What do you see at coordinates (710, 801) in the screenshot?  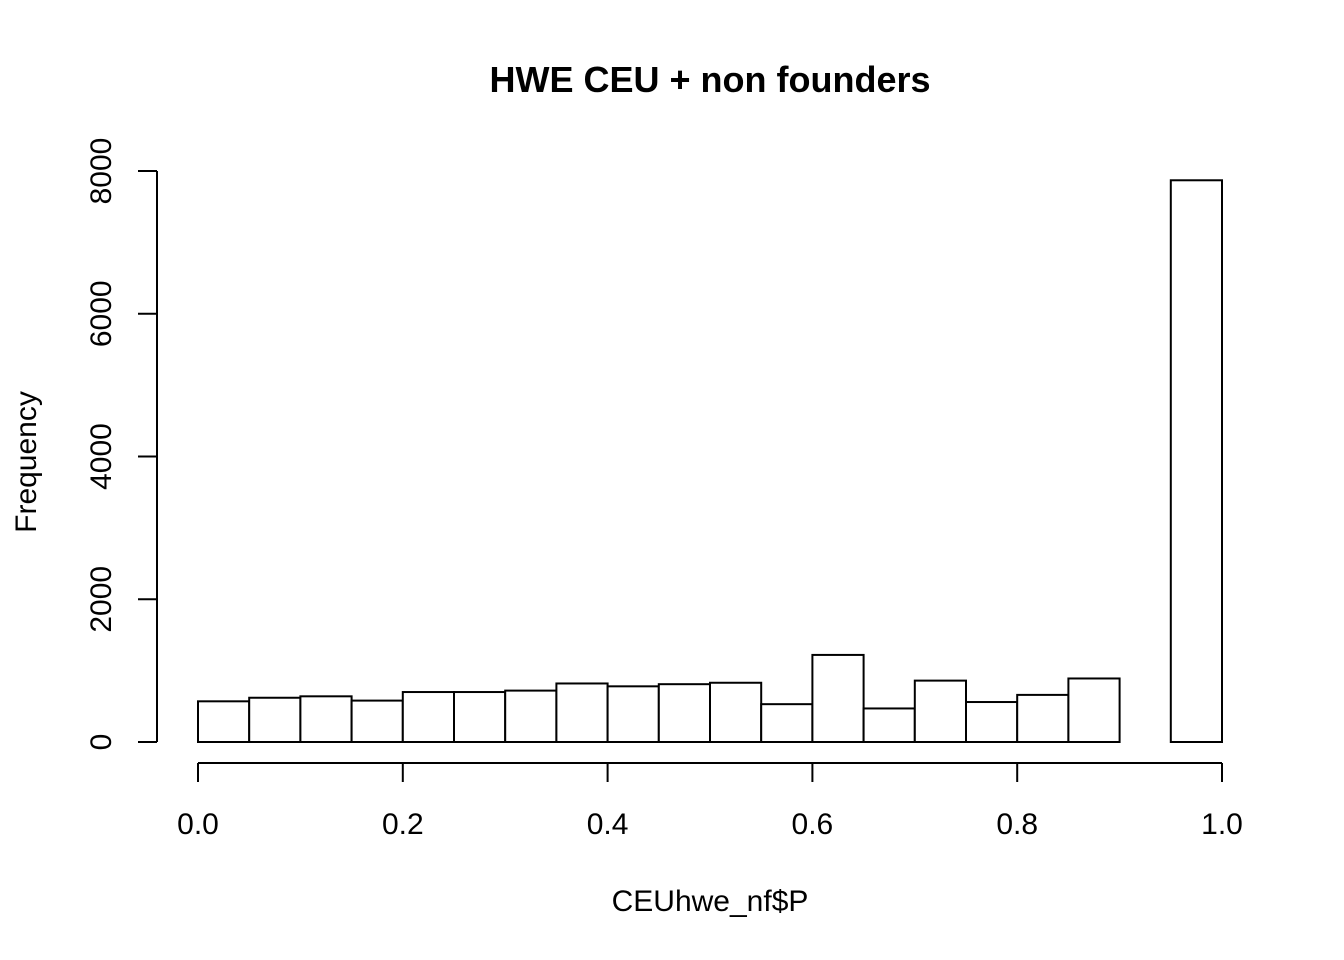 I see `x-axis: 0.0 0.2 0.4 0.6 0.8 1.0` at bounding box center [710, 801].